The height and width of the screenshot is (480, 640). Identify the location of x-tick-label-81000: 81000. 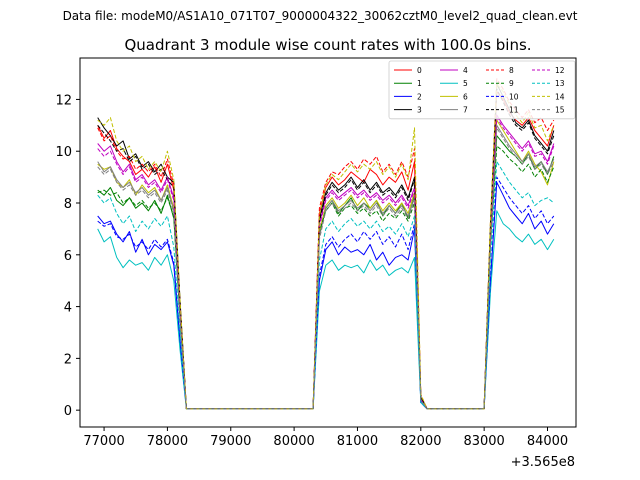
(357, 441).